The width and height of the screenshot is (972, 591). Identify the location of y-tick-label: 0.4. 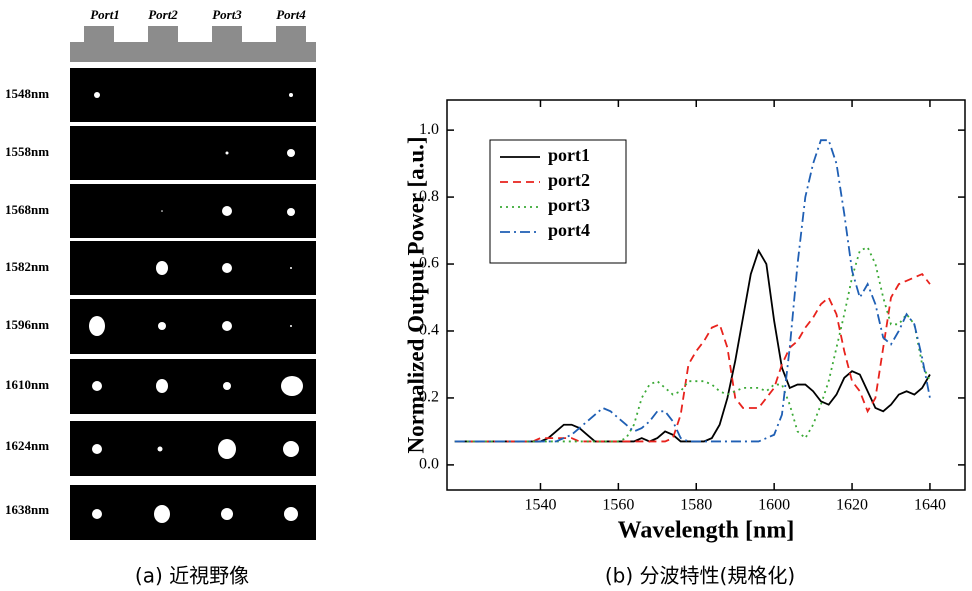
(429, 330).